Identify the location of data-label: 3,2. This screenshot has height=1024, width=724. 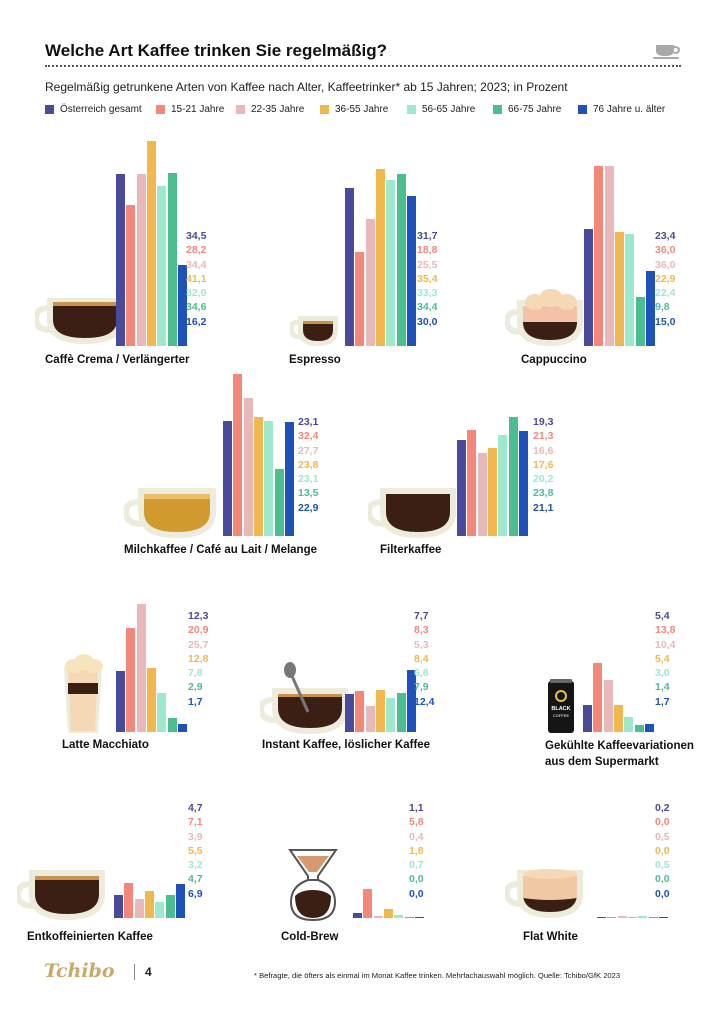
(195, 865).